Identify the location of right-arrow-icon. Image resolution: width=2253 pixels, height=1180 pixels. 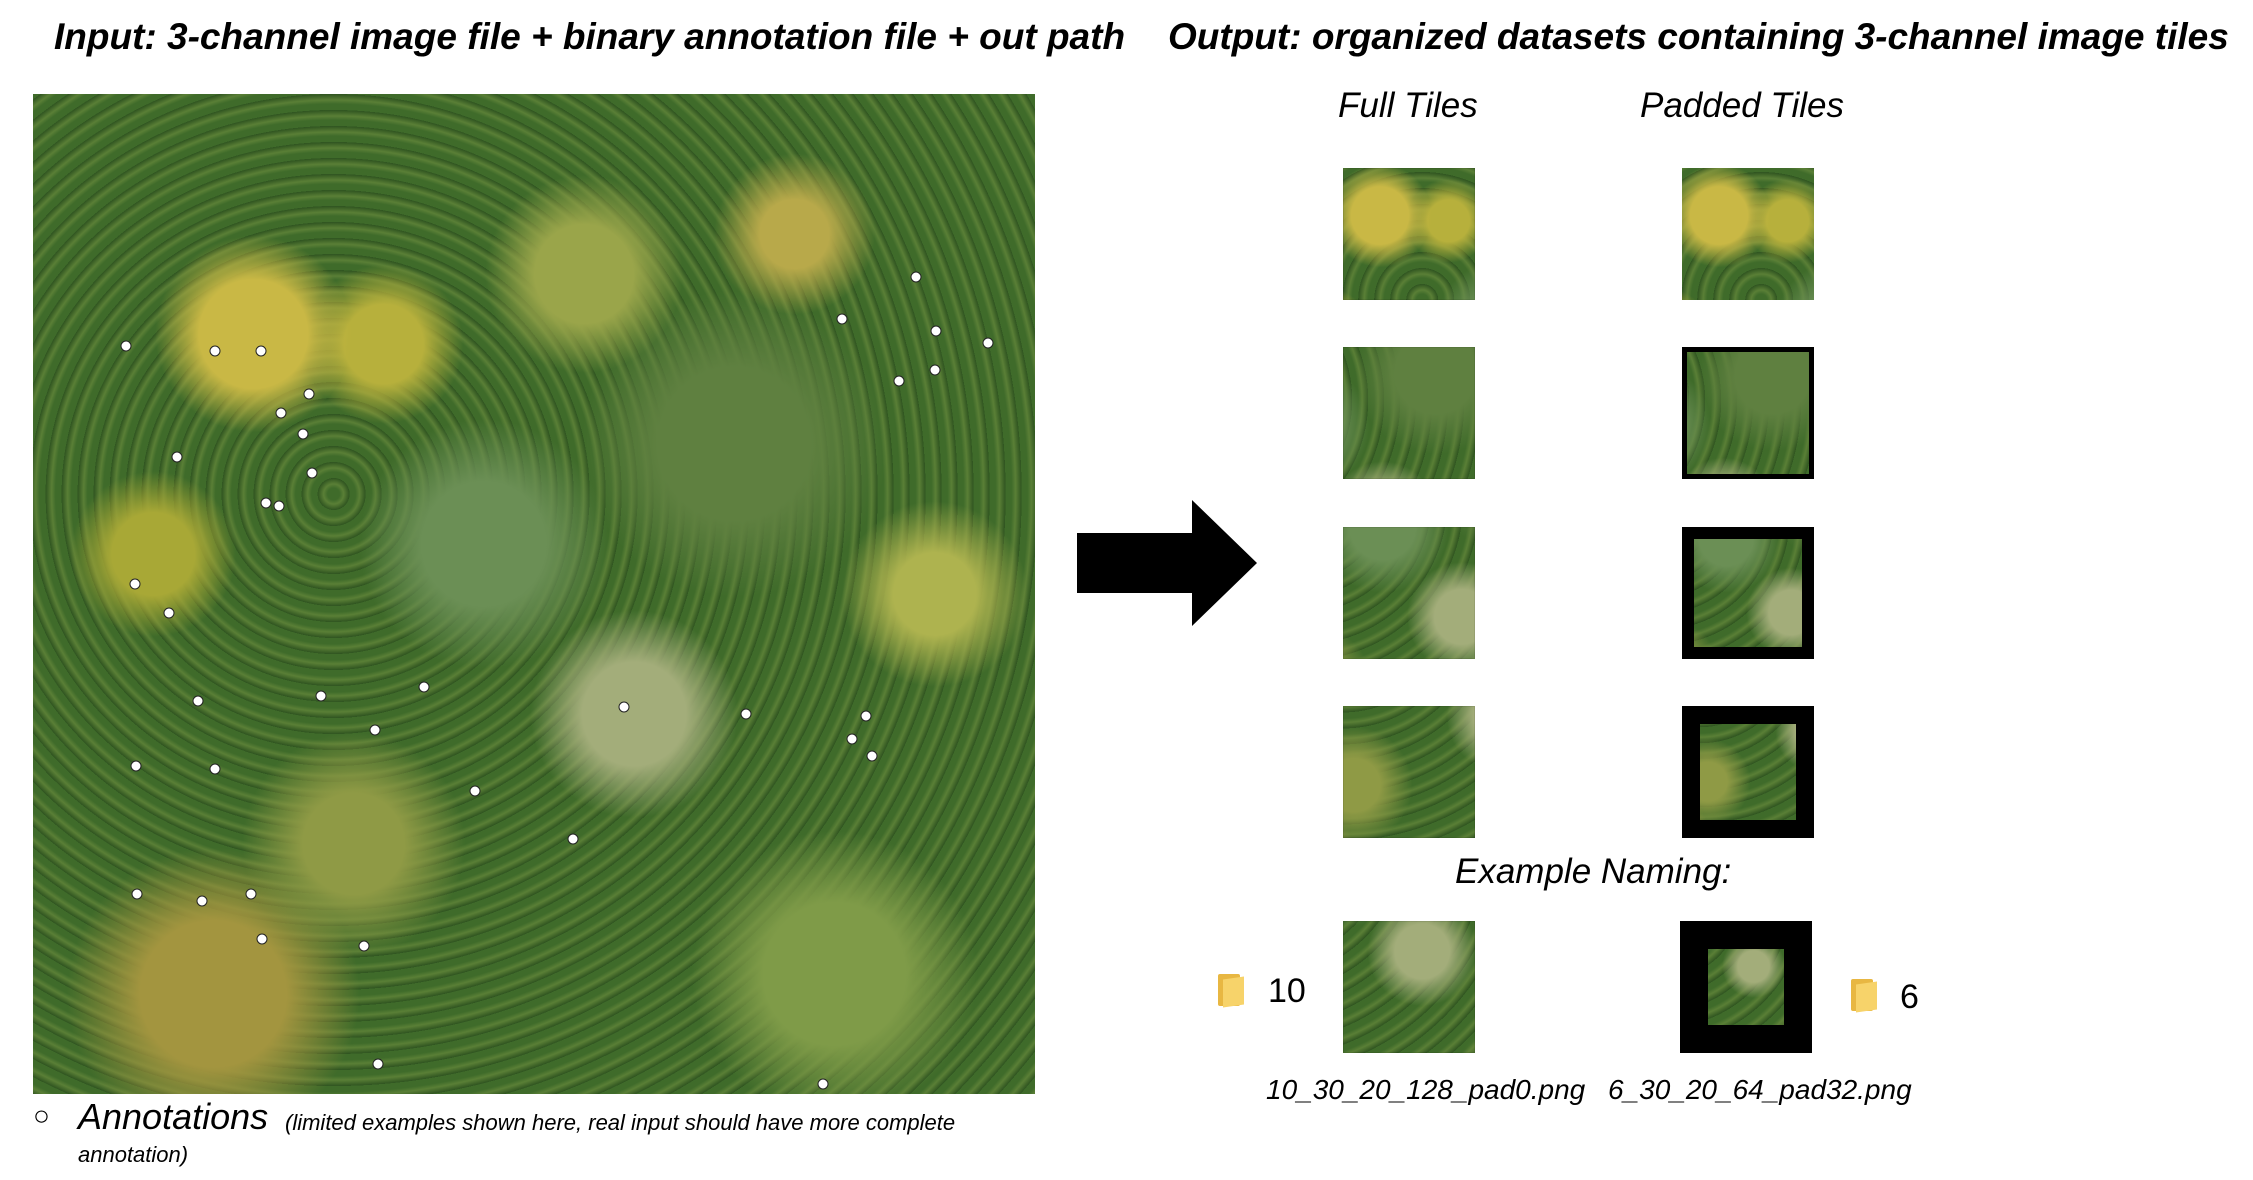
(1167, 563).